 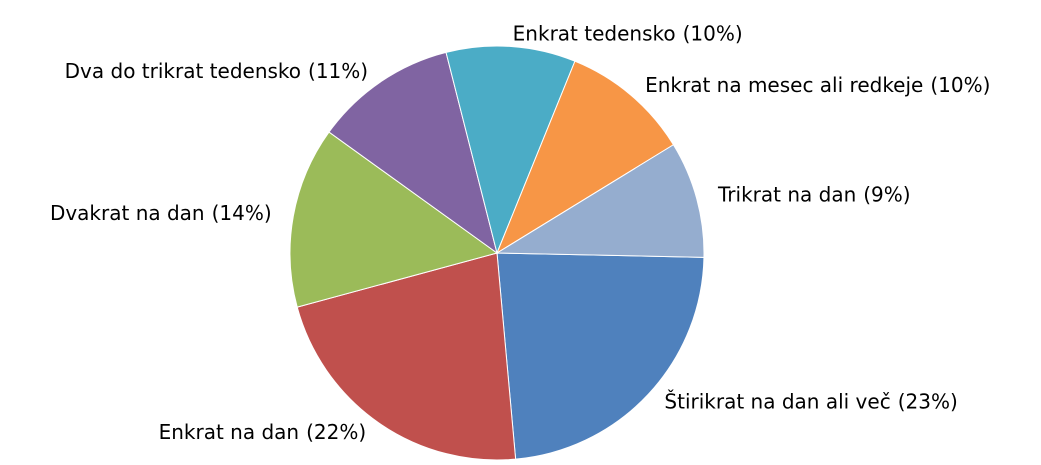 I want to click on slice-category: Dva do trikrat tedensko, so click(x=183, y=70).